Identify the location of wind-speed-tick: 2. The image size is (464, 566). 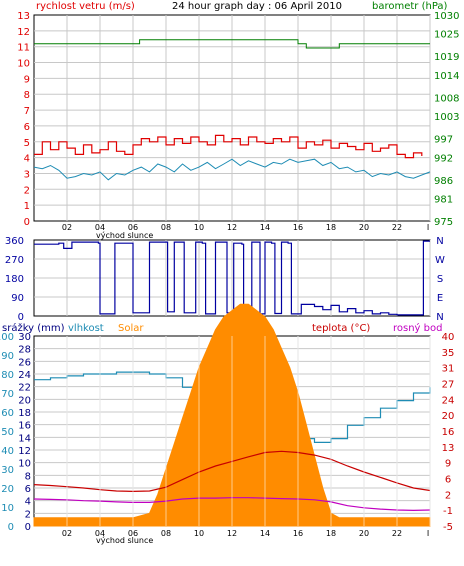
(27, 190).